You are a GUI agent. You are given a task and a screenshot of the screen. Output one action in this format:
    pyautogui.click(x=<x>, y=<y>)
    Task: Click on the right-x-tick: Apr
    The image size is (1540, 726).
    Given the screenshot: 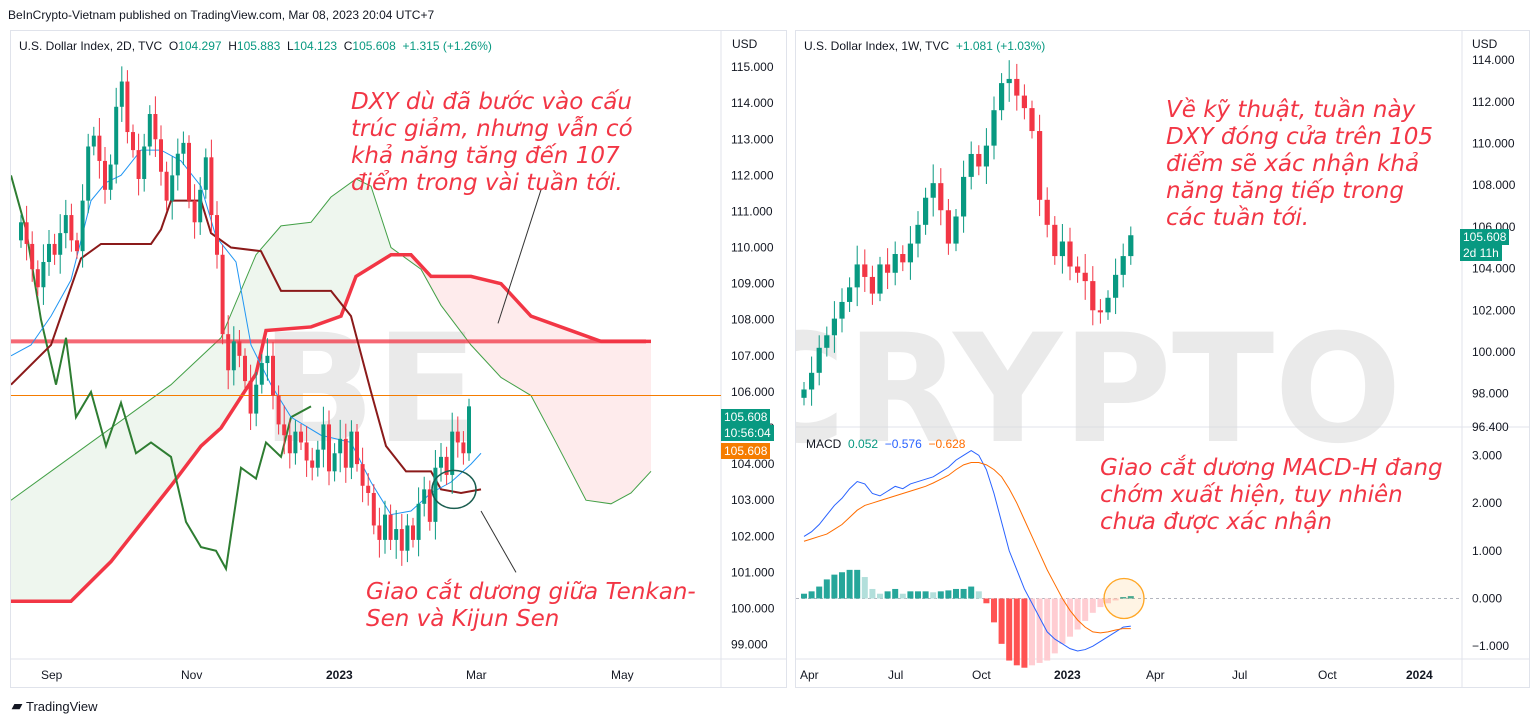 What is the action you would take?
    pyautogui.click(x=1155, y=675)
    